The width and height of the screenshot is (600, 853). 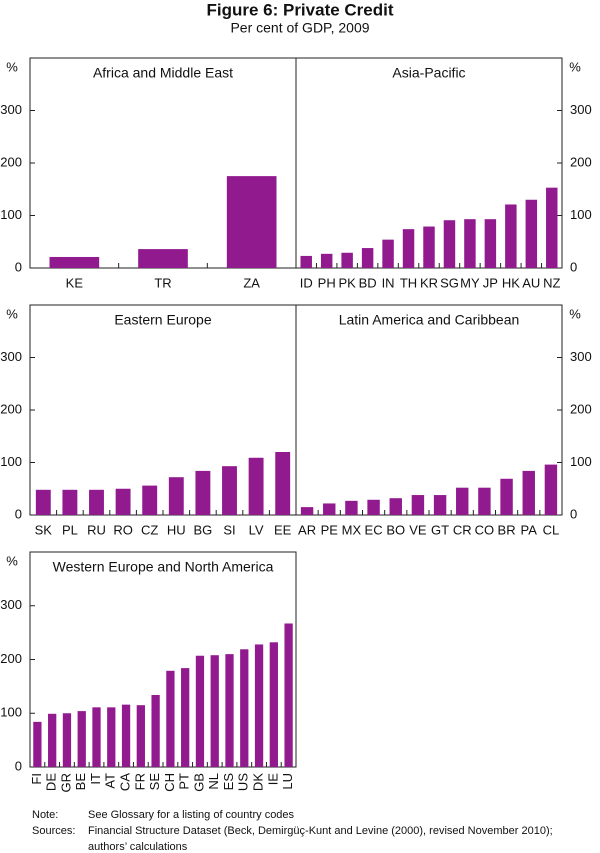 I want to click on x-tick-label: VE, so click(x=418, y=529).